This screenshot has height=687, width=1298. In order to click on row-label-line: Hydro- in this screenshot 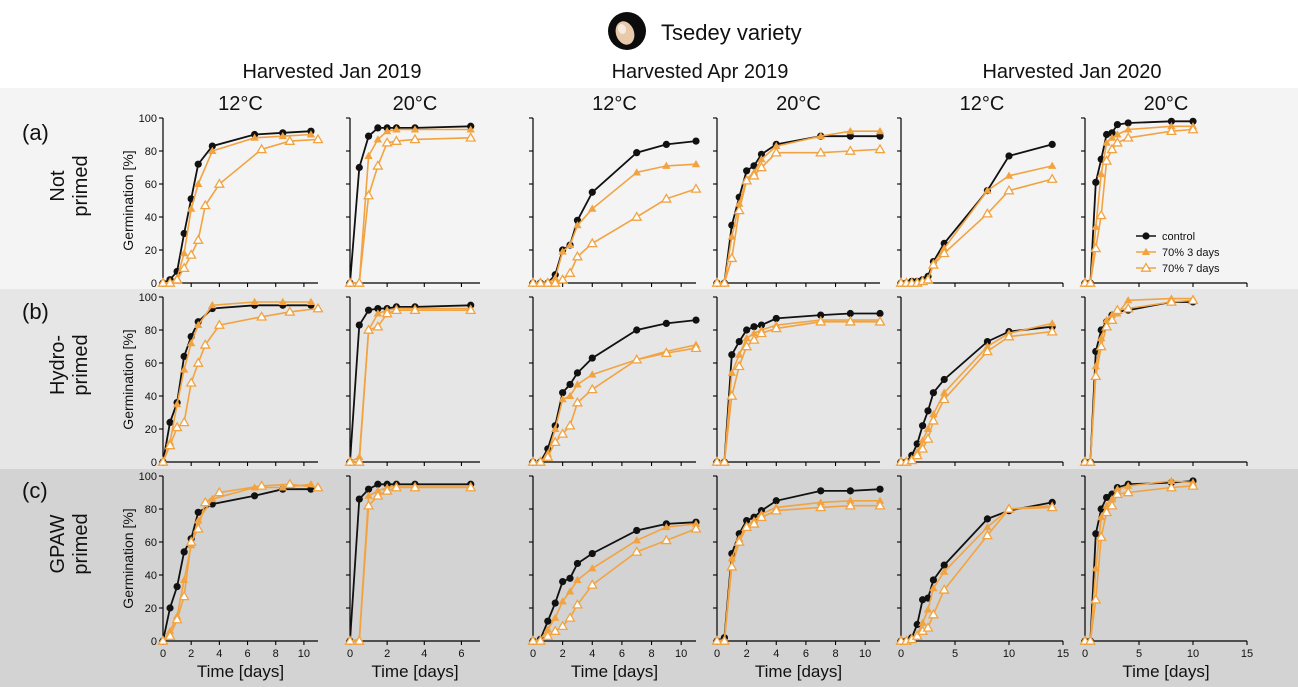, I will do `click(58, 365)`.